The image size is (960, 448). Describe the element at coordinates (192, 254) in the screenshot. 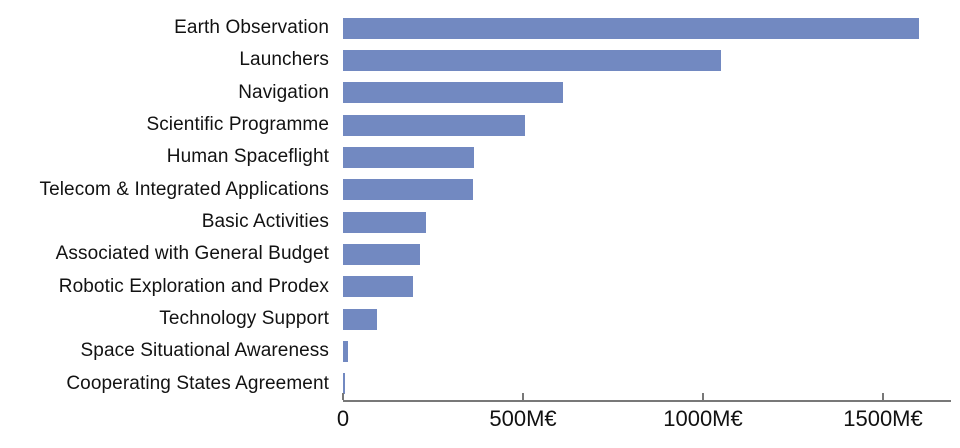

I see `category-label: Associated with General Budget` at that location.